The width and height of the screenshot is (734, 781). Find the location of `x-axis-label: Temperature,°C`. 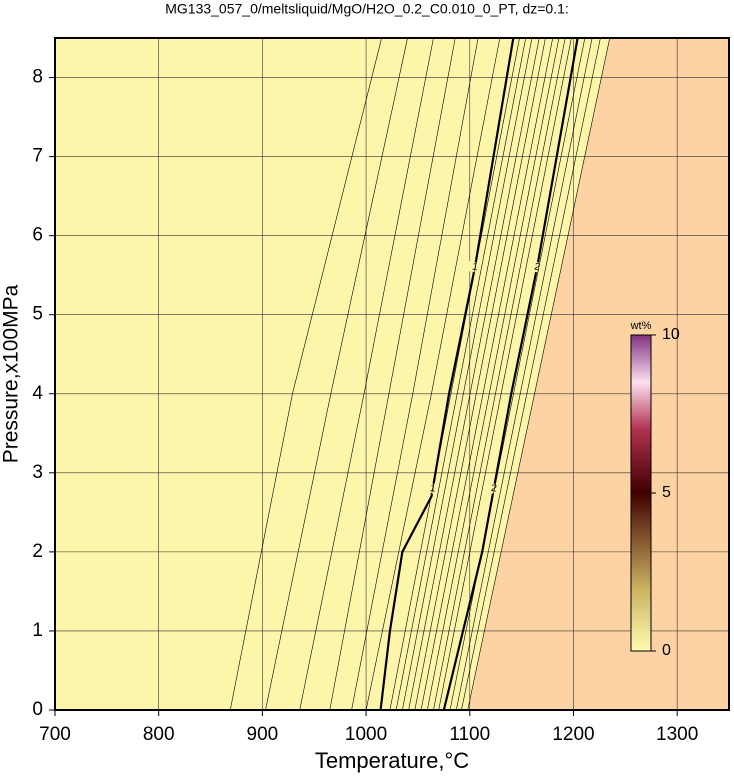

x-axis-label: Temperature,°C is located at coordinates (392, 760).